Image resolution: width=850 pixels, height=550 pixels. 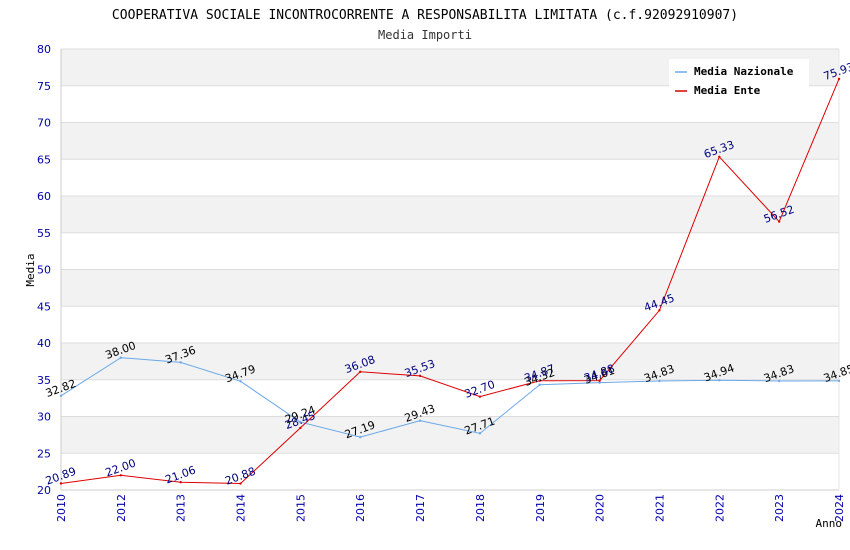 I want to click on legend-box, so click(x=739, y=79).